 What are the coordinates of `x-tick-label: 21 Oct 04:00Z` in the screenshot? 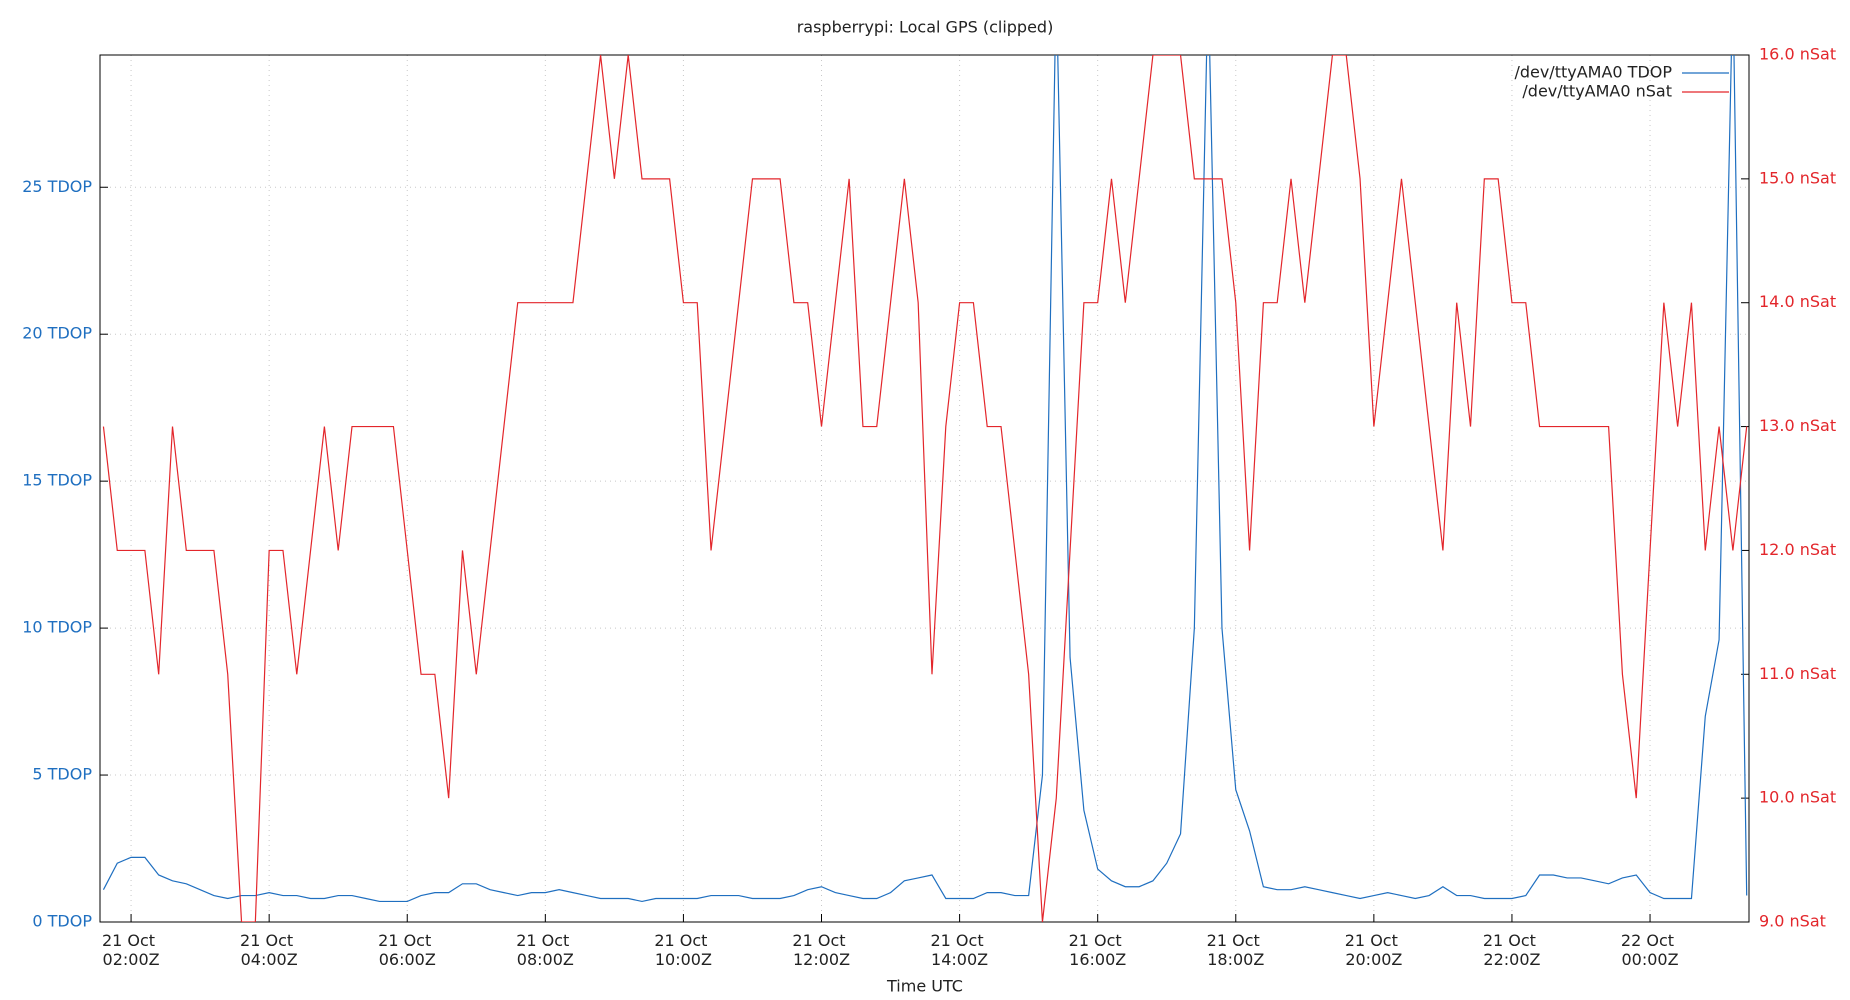 It's located at (269, 950).